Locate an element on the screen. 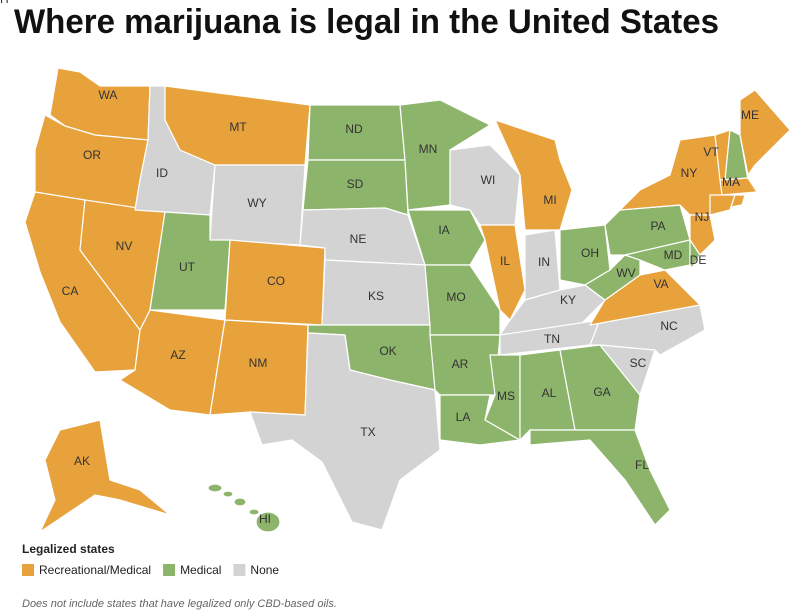 This screenshot has height=615, width=796. state-label: OR is located at coordinates (92, 155).